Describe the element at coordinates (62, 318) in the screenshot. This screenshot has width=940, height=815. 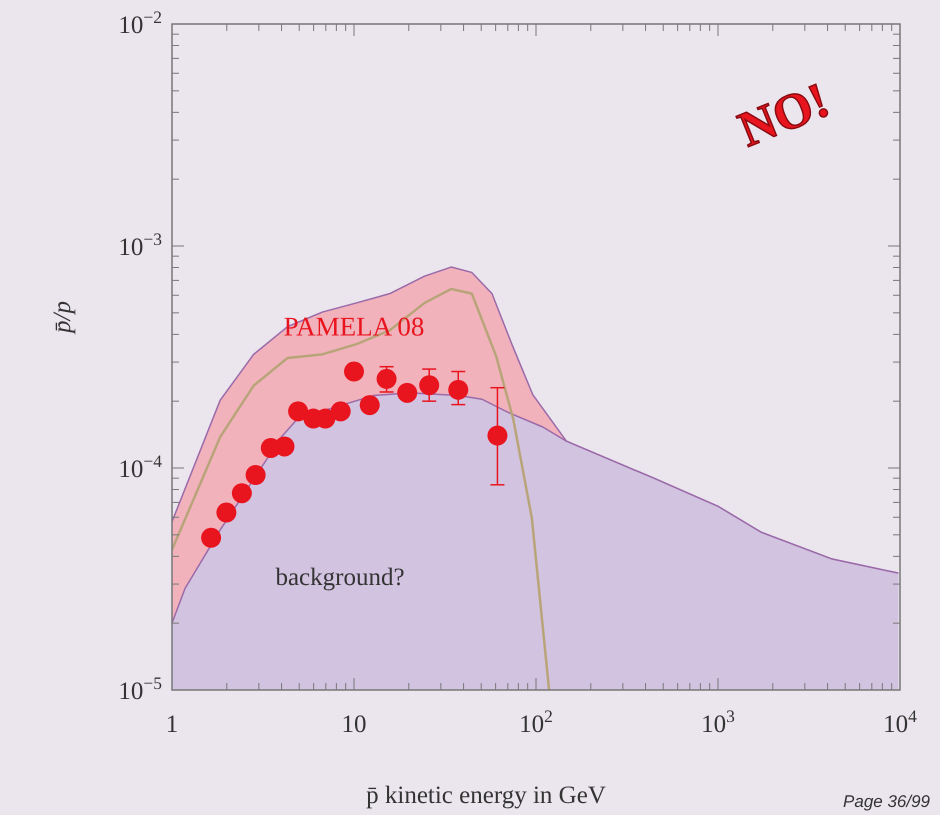
I see `y-axis-title: p̄/p` at that location.